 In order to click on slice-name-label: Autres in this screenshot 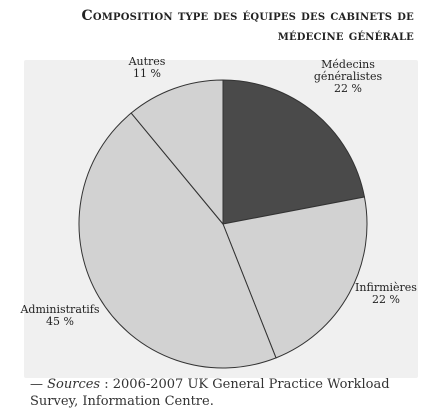, I will do `click(147, 61)`.